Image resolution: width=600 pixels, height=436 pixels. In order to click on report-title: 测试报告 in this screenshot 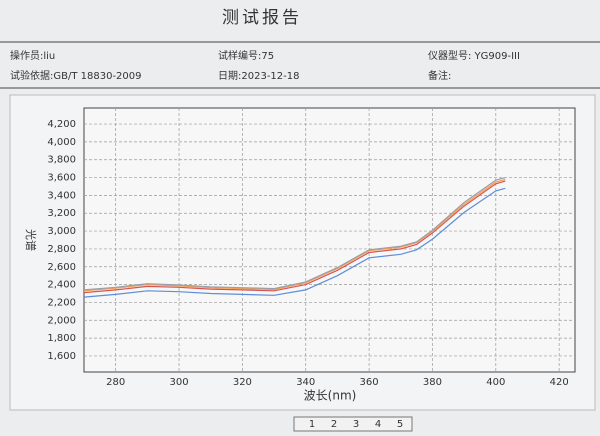, I will do `click(262, 18)`.